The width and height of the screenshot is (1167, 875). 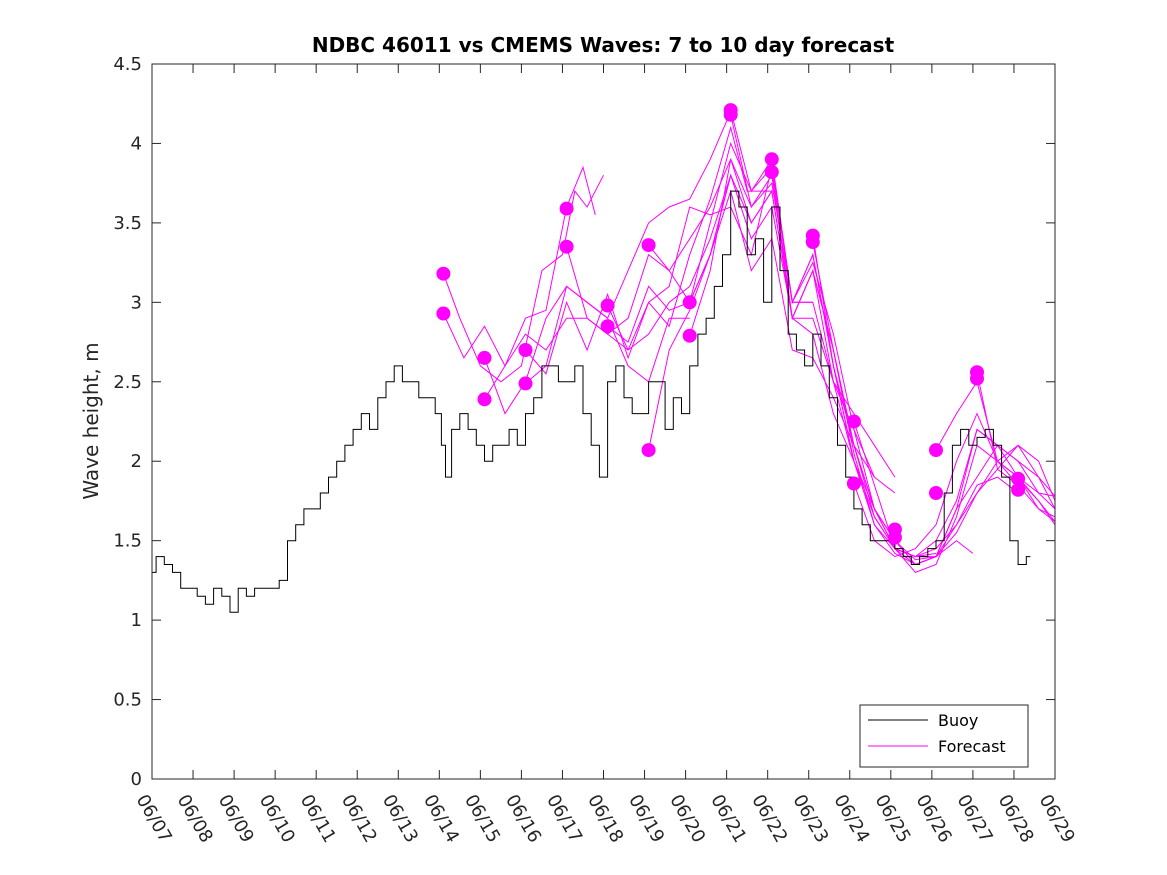 What do you see at coordinates (127, 382) in the screenshot?
I see `y-tick-label: 2.5` at bounding box center [127, 382].